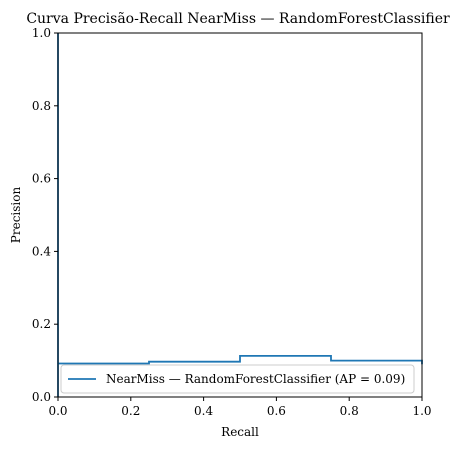  I want to click on x-tick-label: 1.0, so click(421, 411).